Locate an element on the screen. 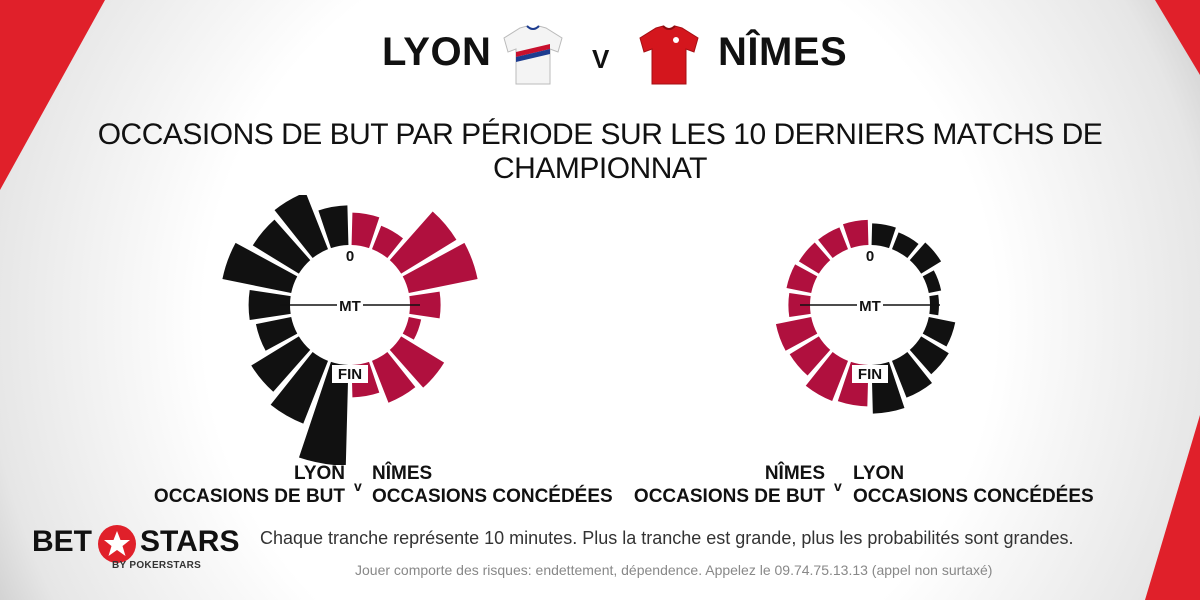 The image size is (1200, 600). legend-right-1: NÎMES OCCASIONS CONCÉDÉES is located at coordinates (502, 485).